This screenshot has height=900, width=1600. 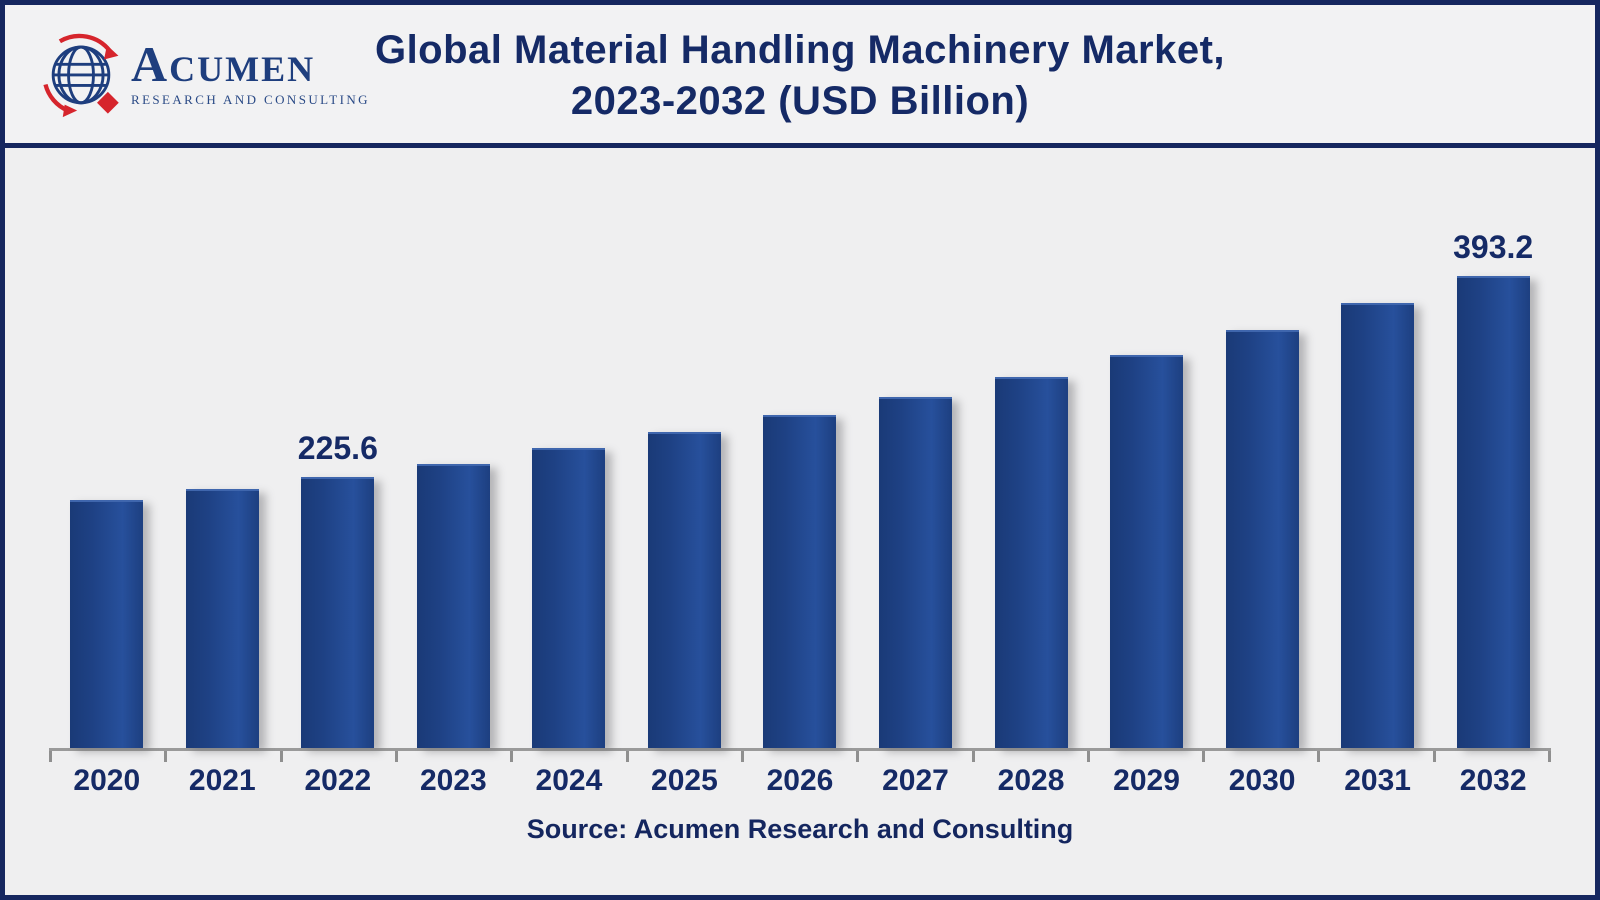 What do you see at coordinates (108, 756) in the screenshot?
I see `tick-2020` at bounding box center [108, 756].